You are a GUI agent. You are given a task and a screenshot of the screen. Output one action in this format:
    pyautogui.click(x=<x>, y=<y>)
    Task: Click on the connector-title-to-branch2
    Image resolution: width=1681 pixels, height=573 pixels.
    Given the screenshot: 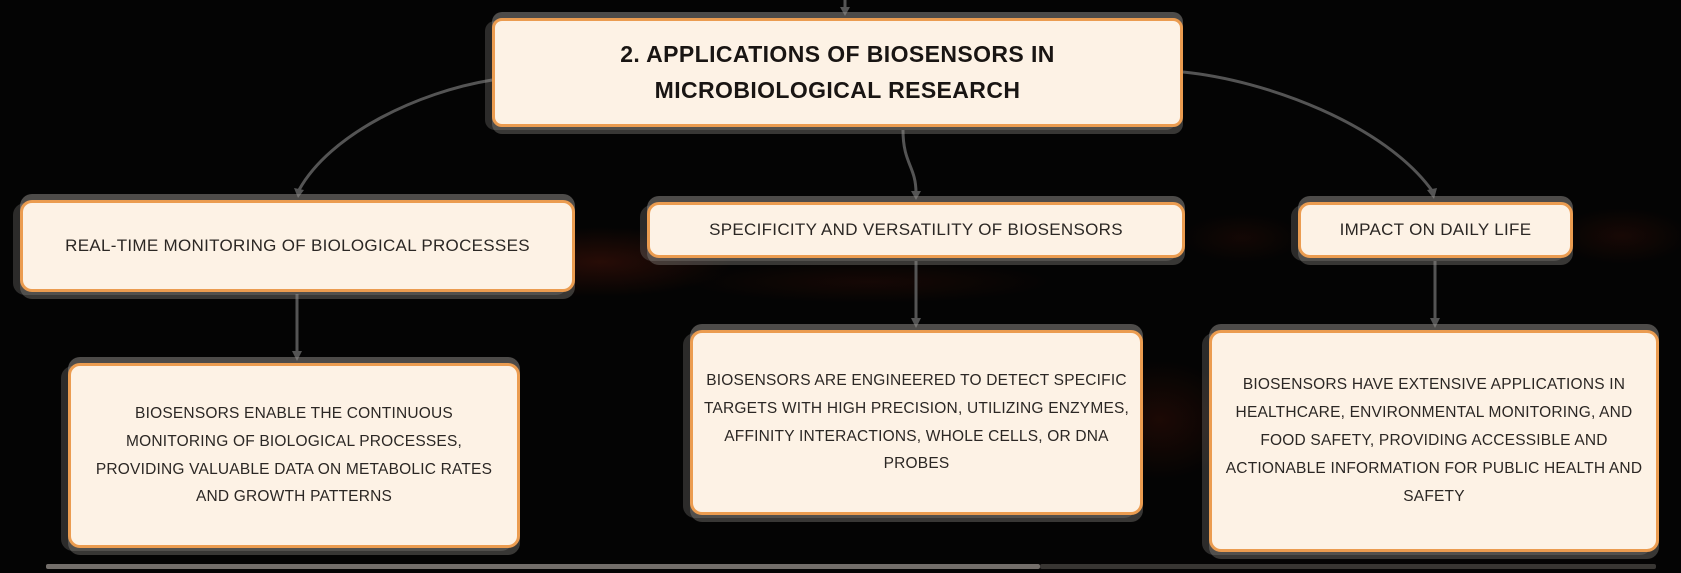 What is the action you would take?
    pyautogui.click(x=909, y=161)
    